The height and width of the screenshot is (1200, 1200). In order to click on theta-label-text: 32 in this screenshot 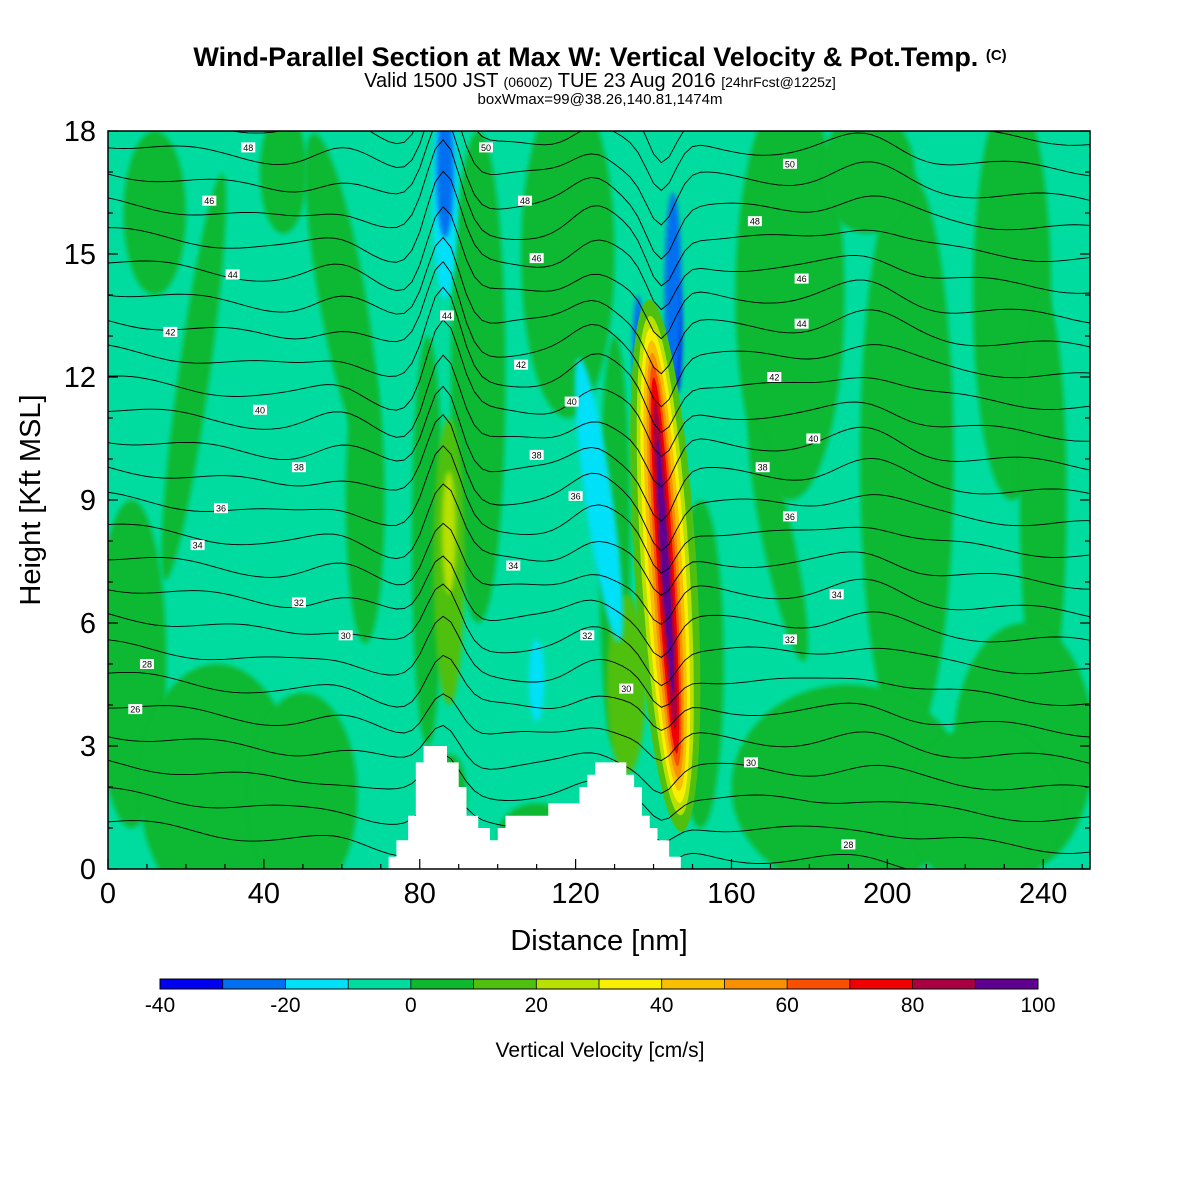, I will do `click(299, 603)`.